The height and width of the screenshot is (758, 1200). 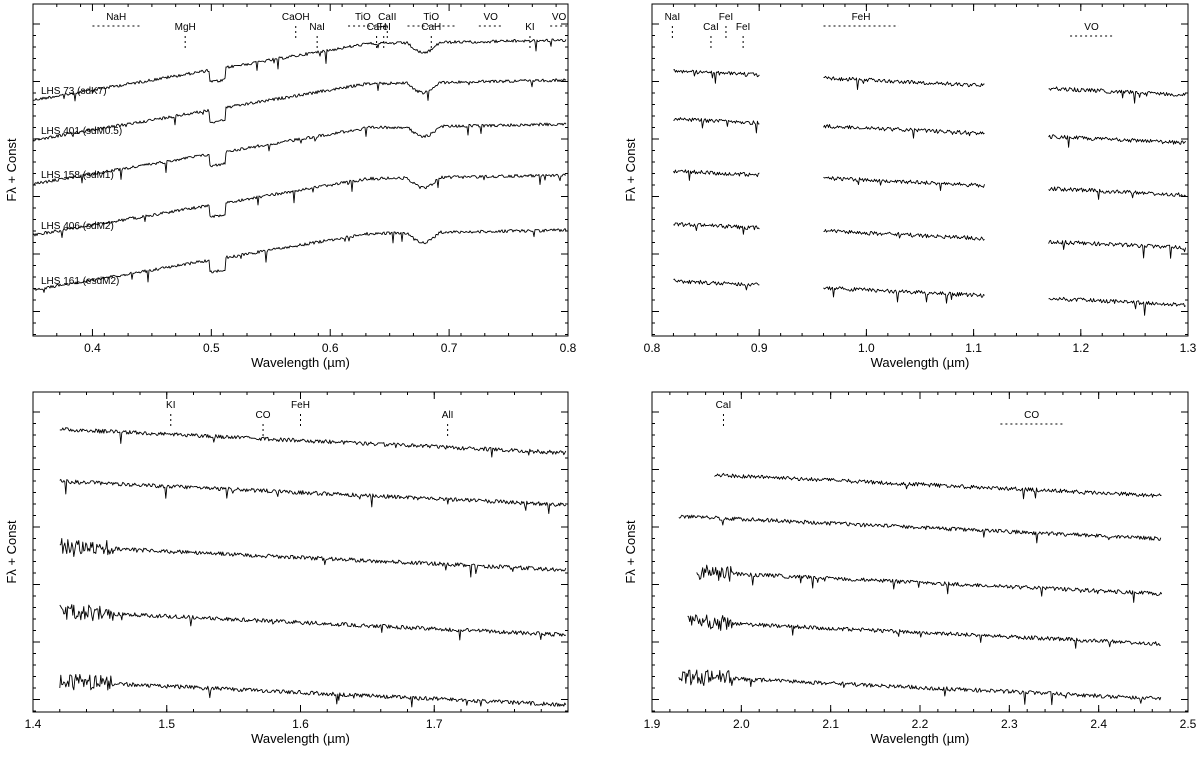 What do you see at coordinates (116, 17) in the screenshot?
I see `feature-label: NaH` at bounding box center [116, 17].